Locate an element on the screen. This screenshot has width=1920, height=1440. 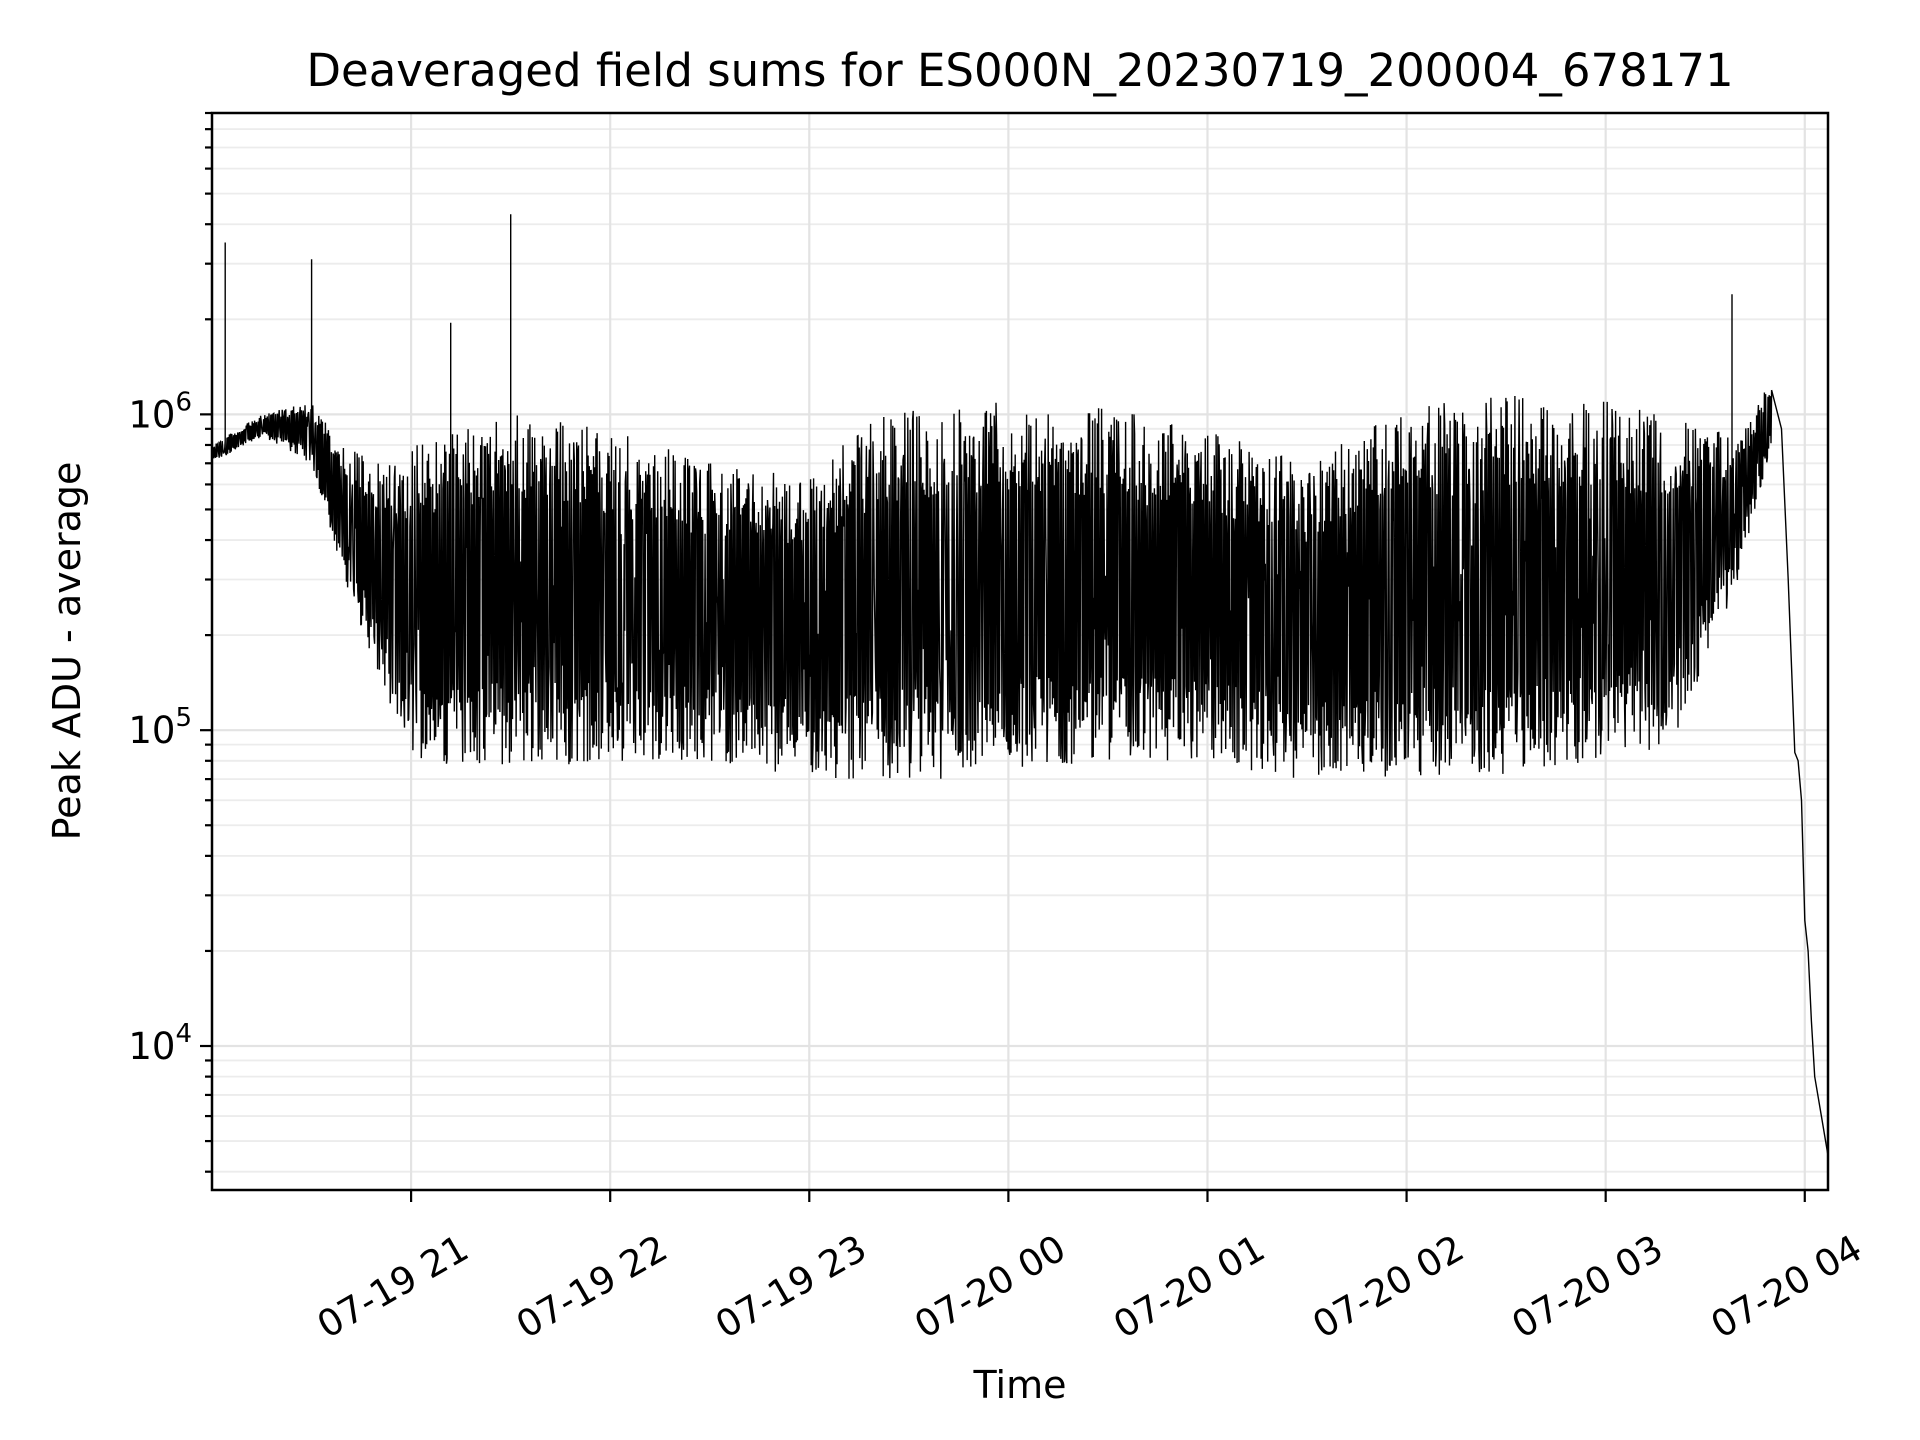
y-tick-label: 10⁴ is located at coordinates (160, 1043).